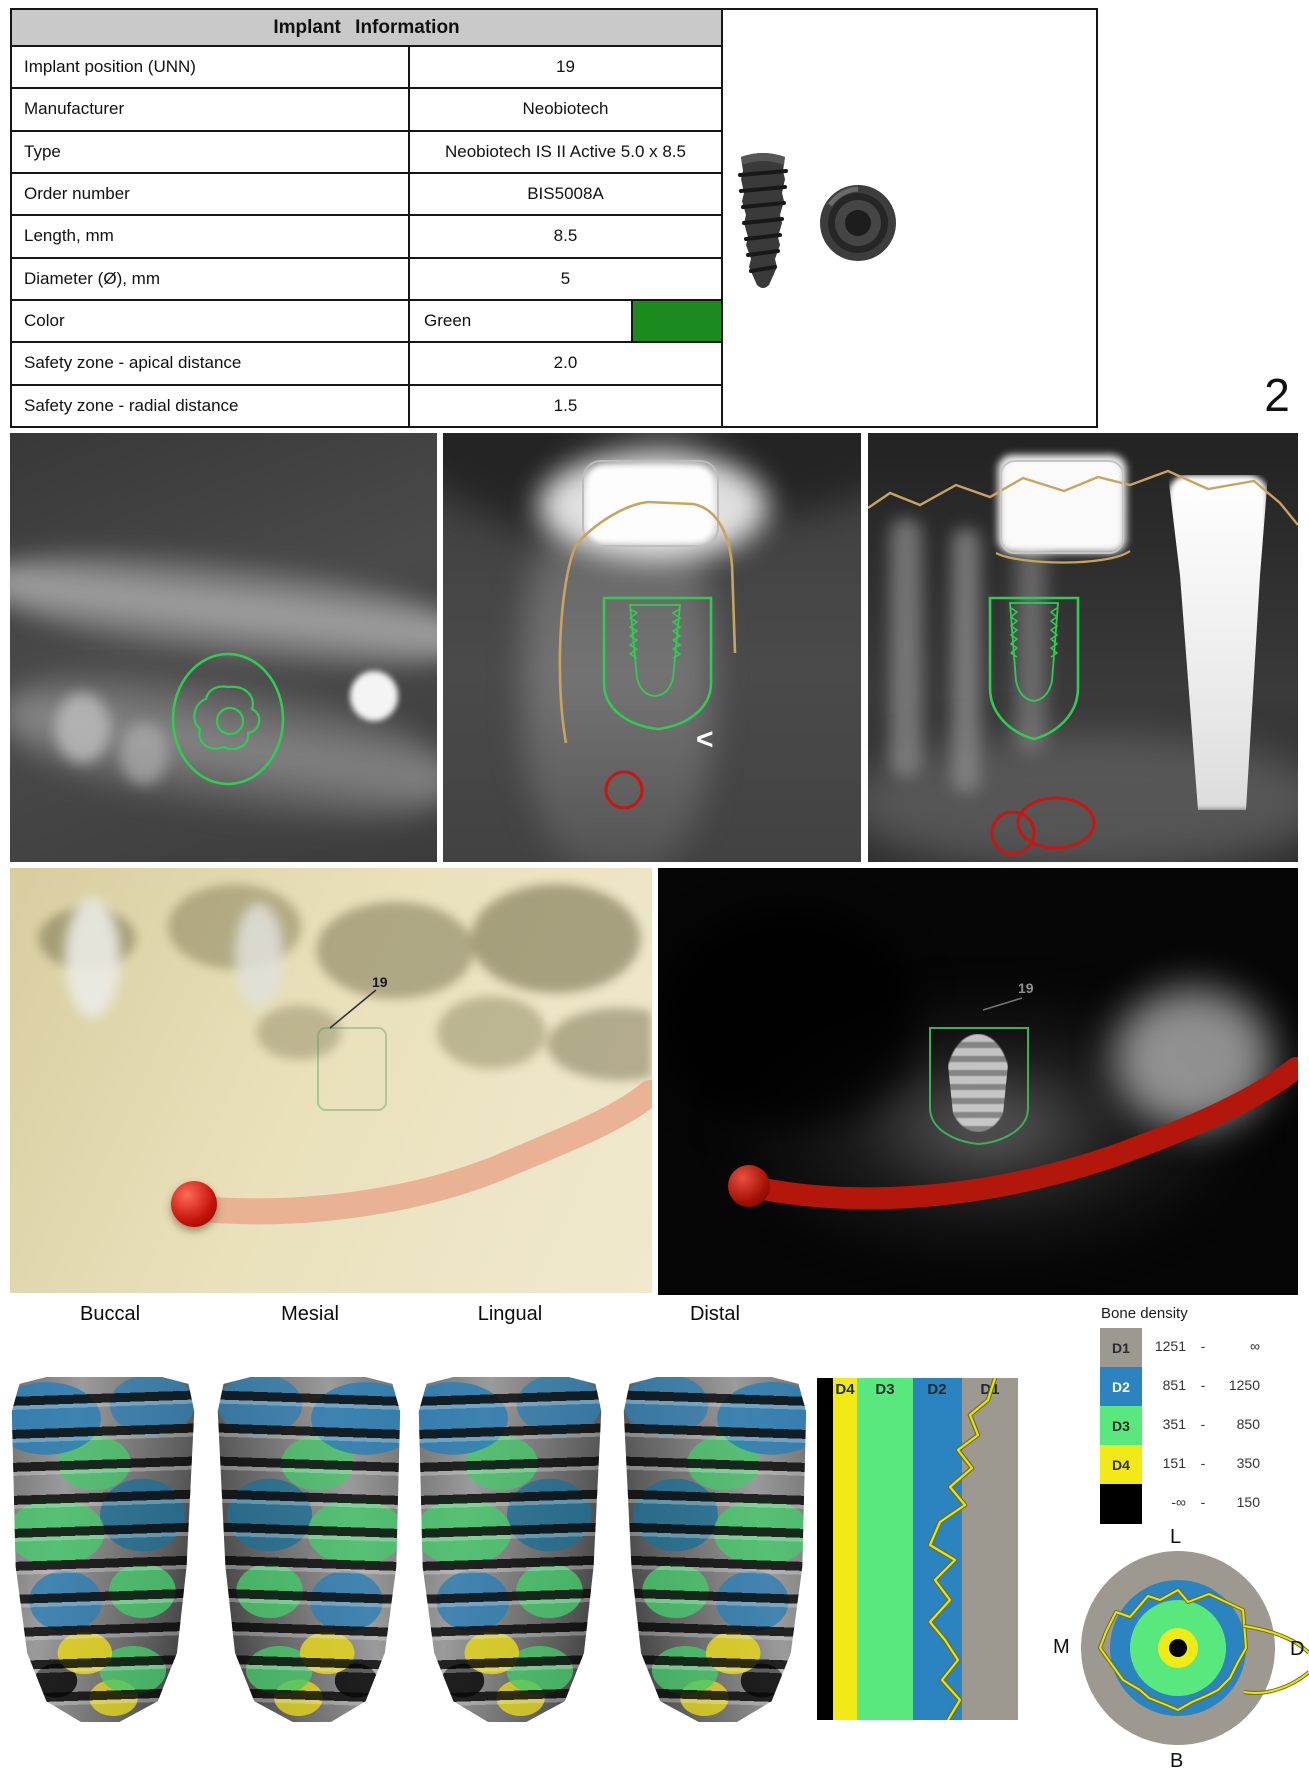 The width and height of the screenshot is (1309, 1780). What do you see at coordinates (510, 1314) in the screenshot?
I see `label-lingual: Lingual` at bounding box center [510, 1314].